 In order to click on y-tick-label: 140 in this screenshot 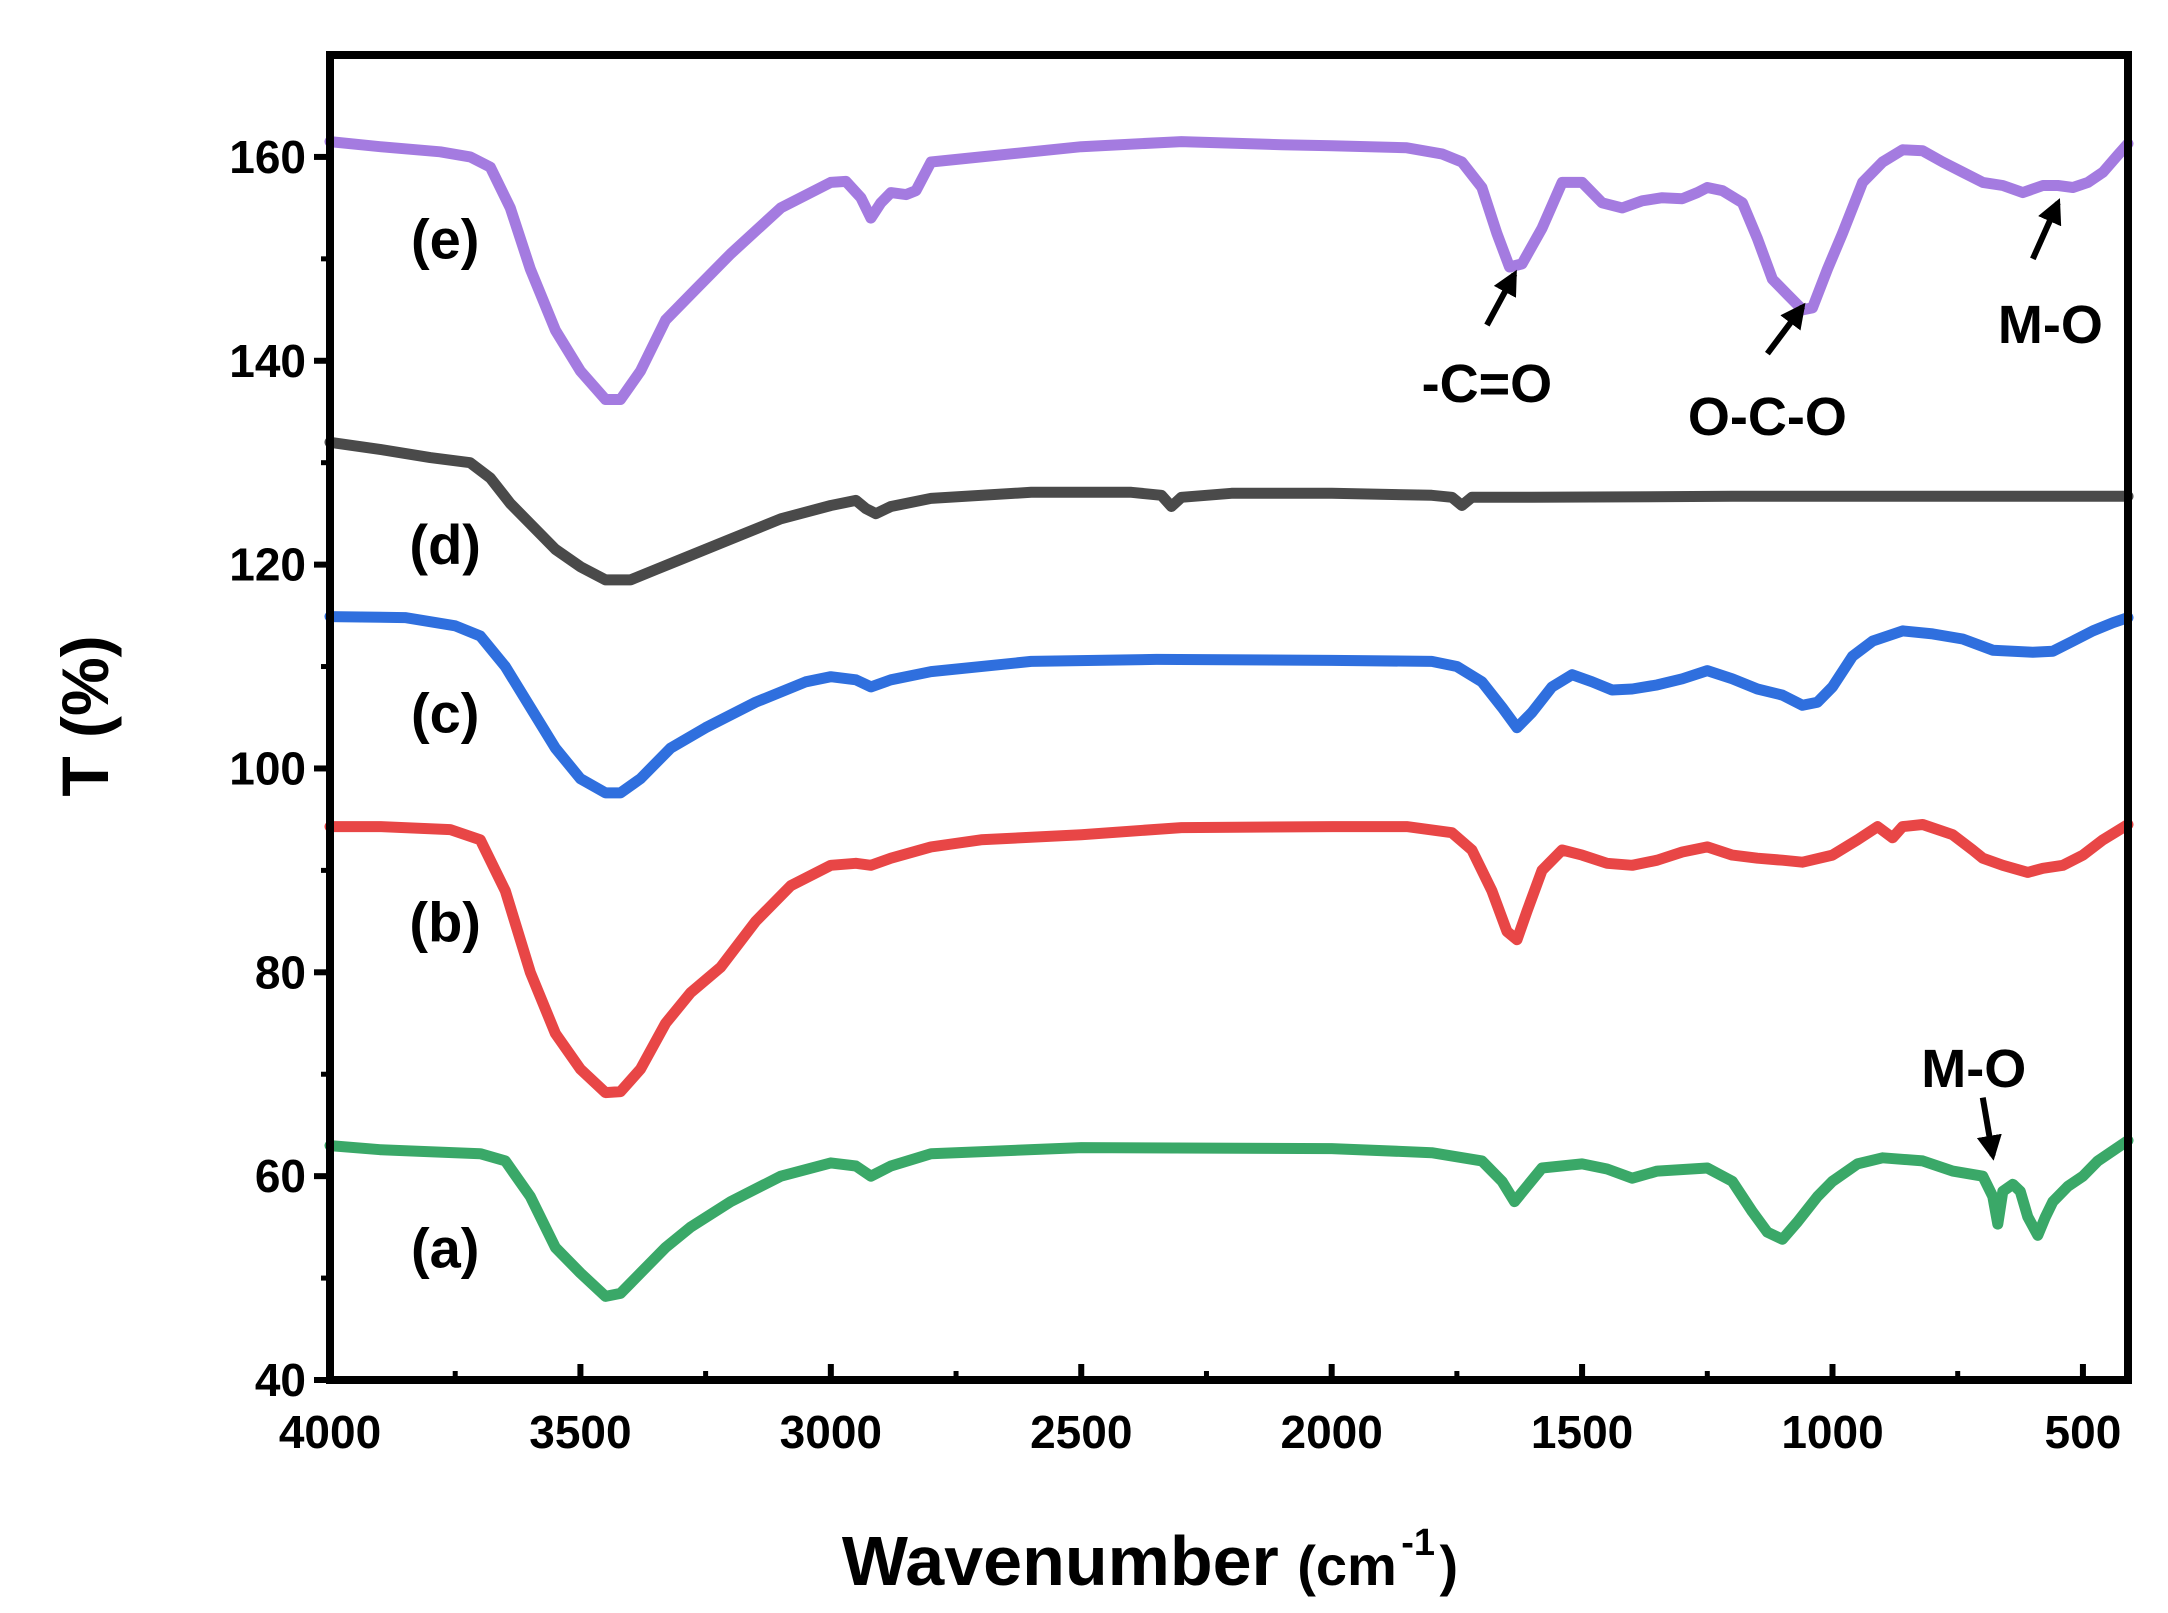, I will do `click(267, 361)`.